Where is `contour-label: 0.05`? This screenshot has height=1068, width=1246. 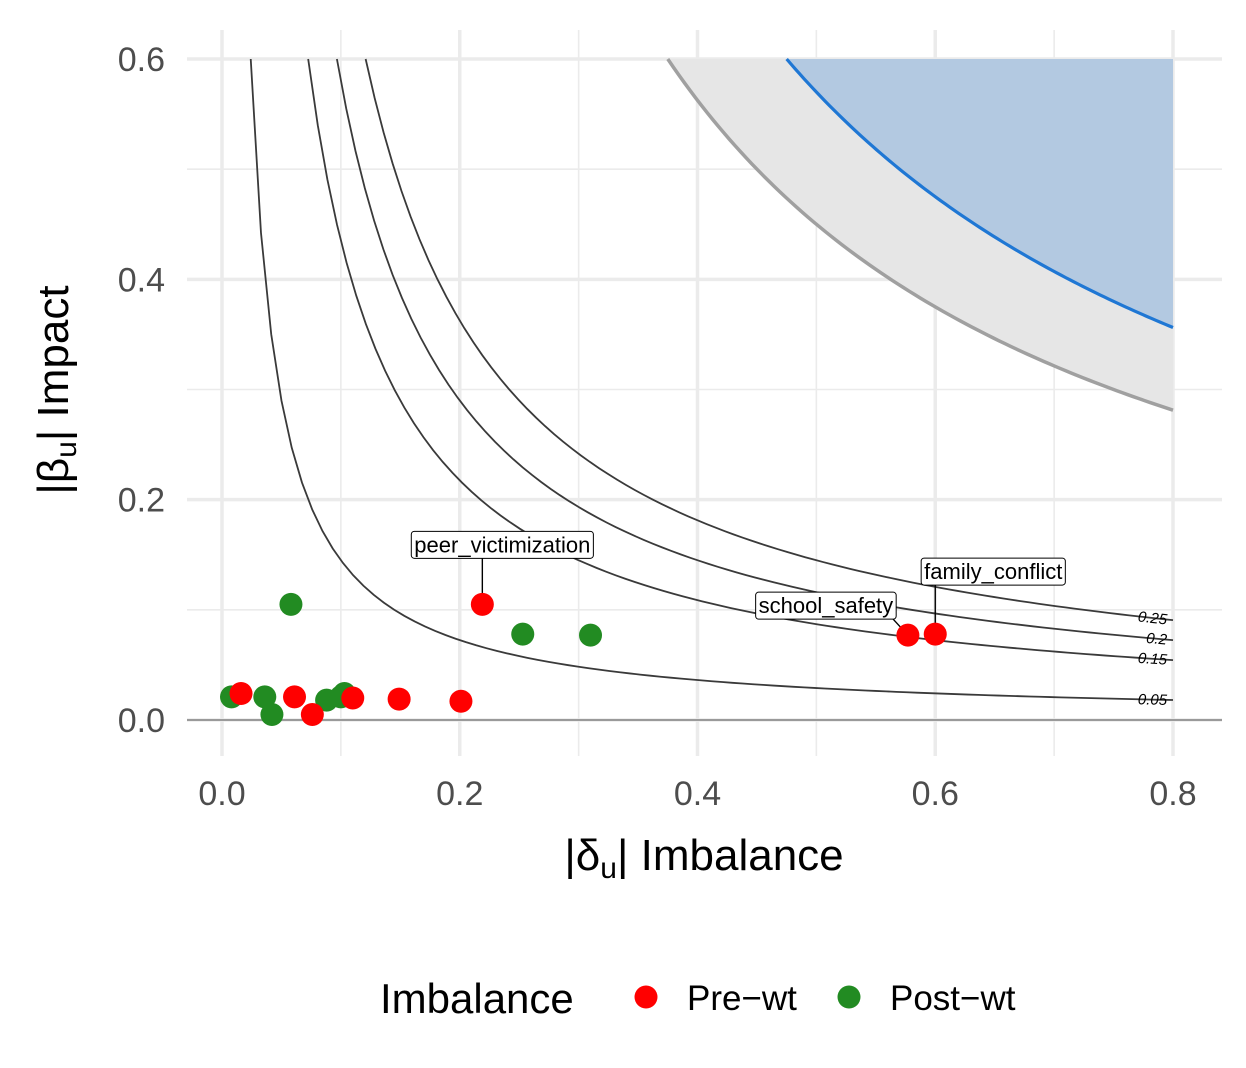 contour-label: 0.05 is located at coordinates (1153, 700).